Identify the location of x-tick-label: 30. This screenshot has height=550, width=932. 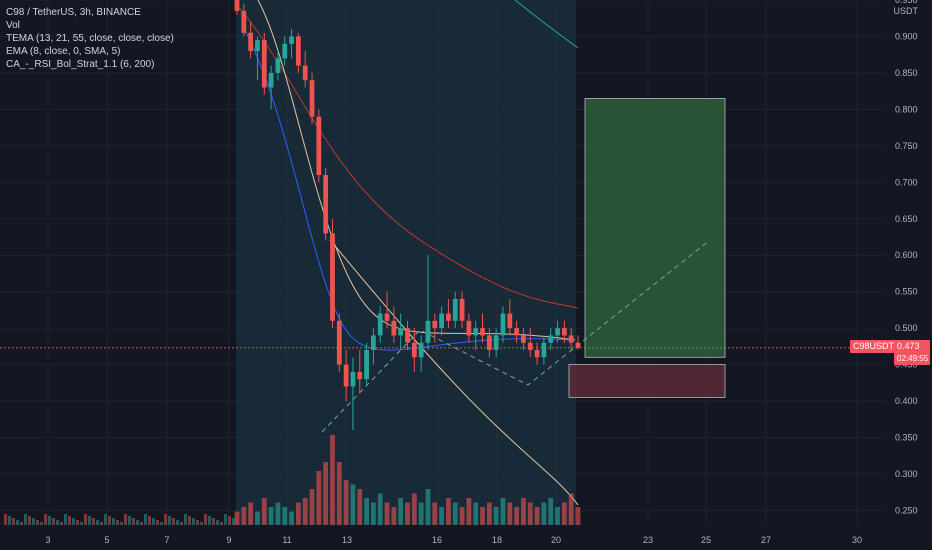
(857, 540).